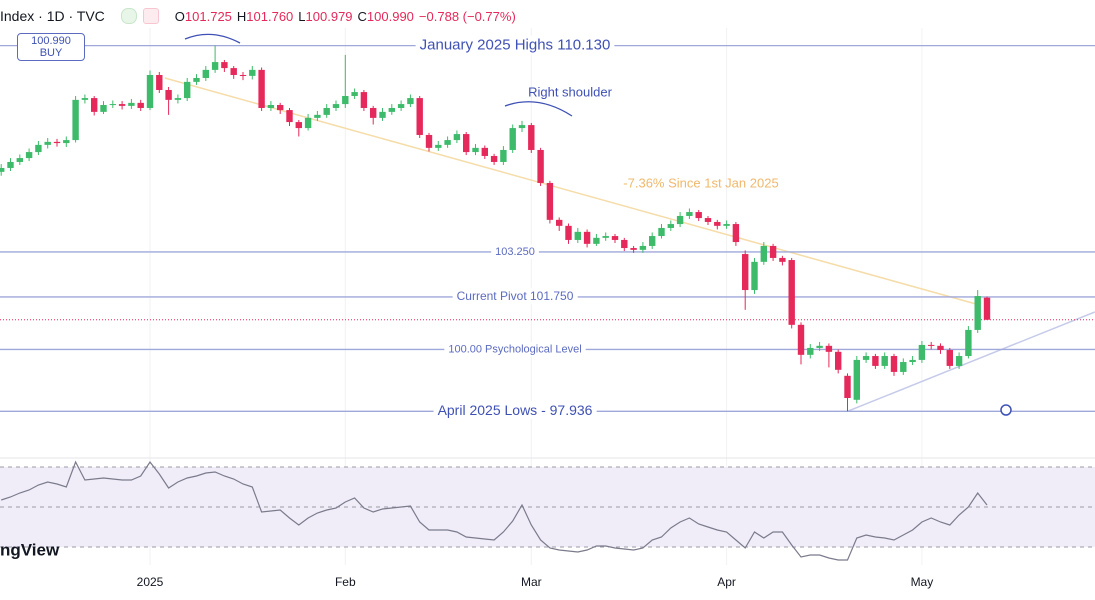 Image resolution: width=1095 pixels, height=600 pixels. I want to click on ohlc-value: 101.760, so click(270, 16).